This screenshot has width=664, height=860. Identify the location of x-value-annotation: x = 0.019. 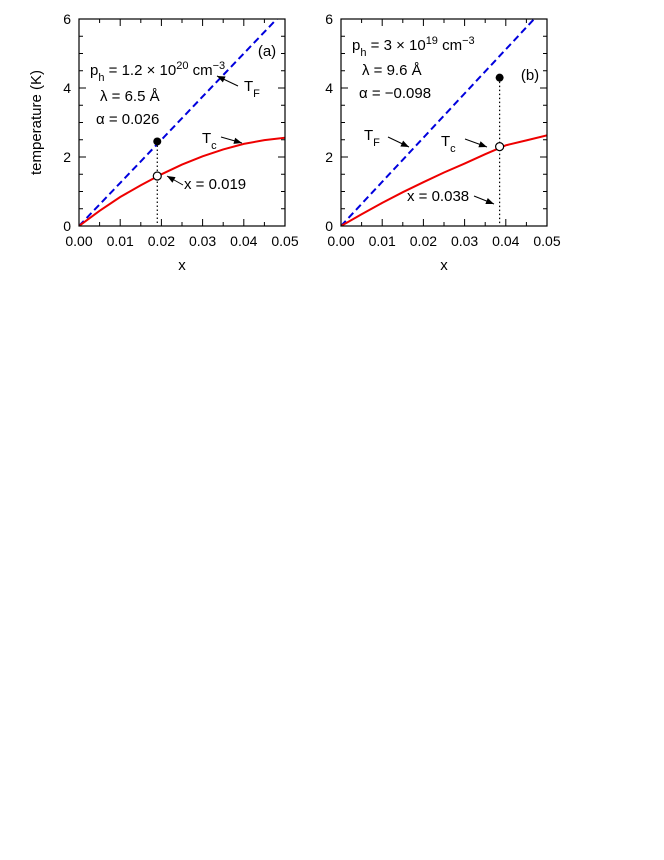
(215, 184).